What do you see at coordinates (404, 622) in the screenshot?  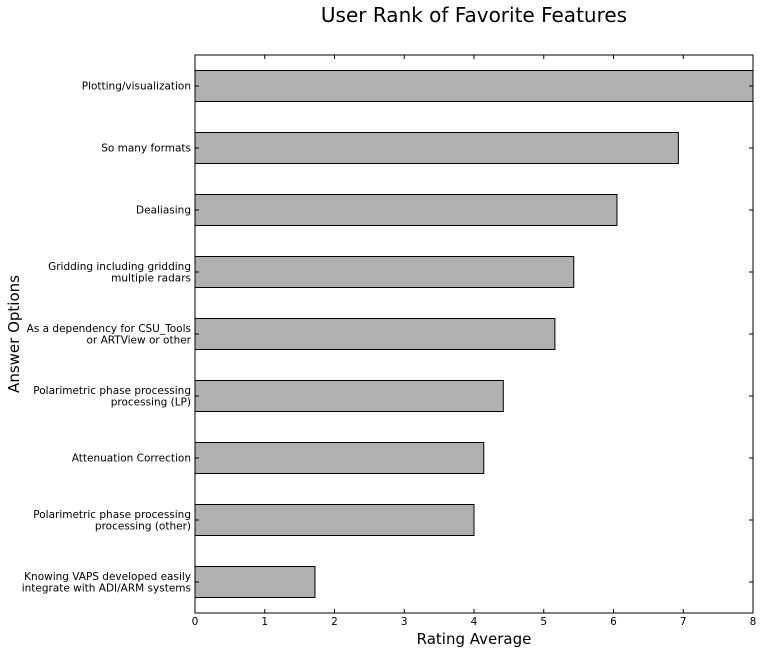 I see `x-tick-label: 3` at bounding box center [404, 622].